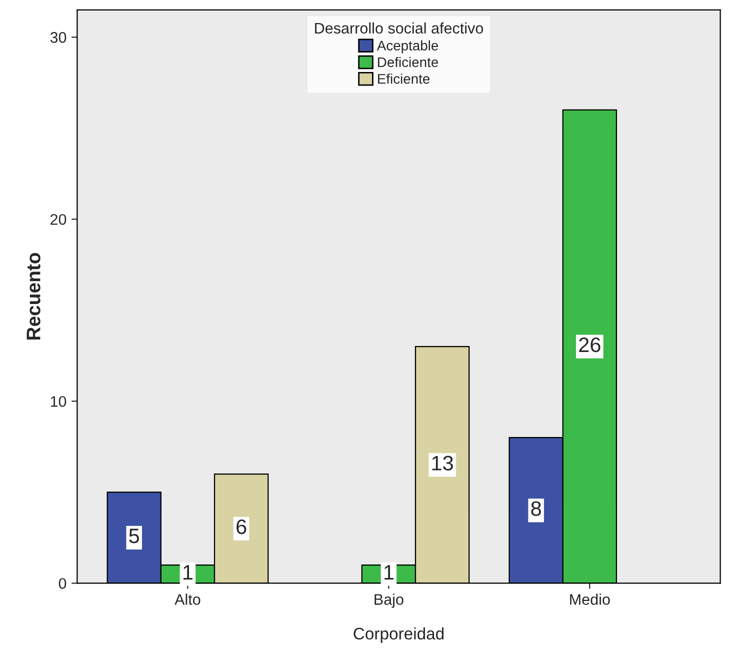 This screenshot has height=659, width=735. What do you see at coordinates (62, 583) in the screenshot?
I see `y-tick-label: 0` at bounding box center [62, 583].